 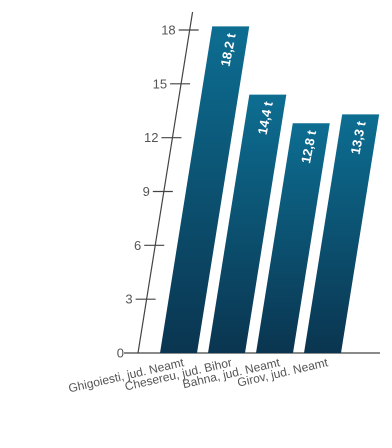 What do you see at coordinates (120, 353) in the screenshot?
I see `y-tick-label: 0` at bounding box center [120, 353].